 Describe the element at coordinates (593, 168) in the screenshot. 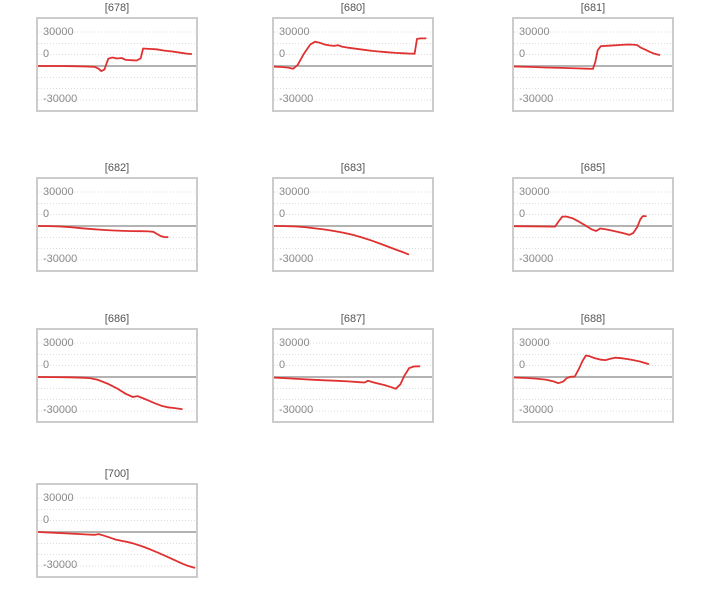

I see `chart-title: [685]` at that location.